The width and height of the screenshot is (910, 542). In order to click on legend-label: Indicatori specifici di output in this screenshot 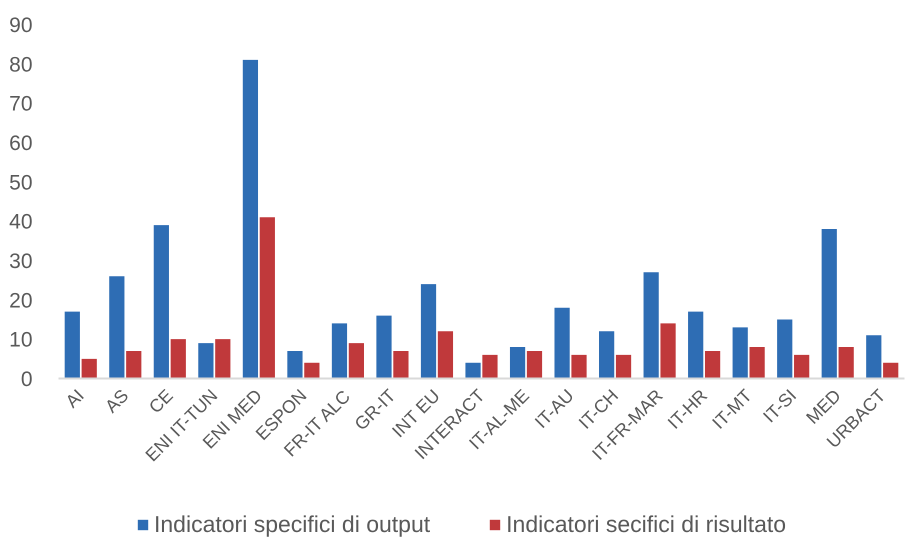, I will do `click(292, 524)`.